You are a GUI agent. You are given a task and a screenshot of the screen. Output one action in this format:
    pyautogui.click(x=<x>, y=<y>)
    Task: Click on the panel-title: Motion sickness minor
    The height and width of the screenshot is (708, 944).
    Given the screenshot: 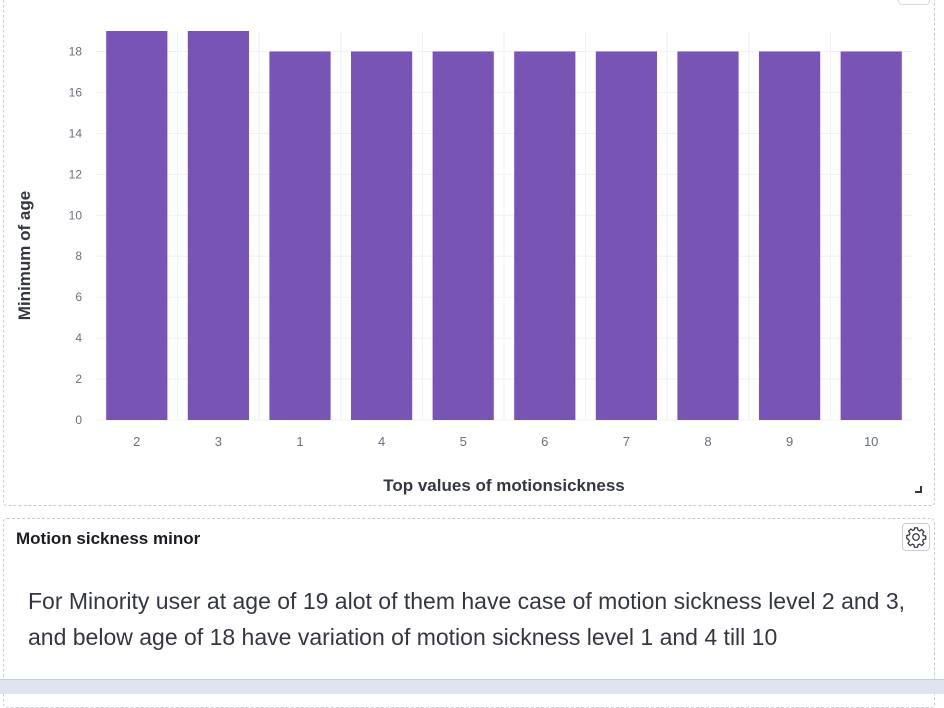 What is the action you would take?
    pyautogui.click(x=108, y=538)
    